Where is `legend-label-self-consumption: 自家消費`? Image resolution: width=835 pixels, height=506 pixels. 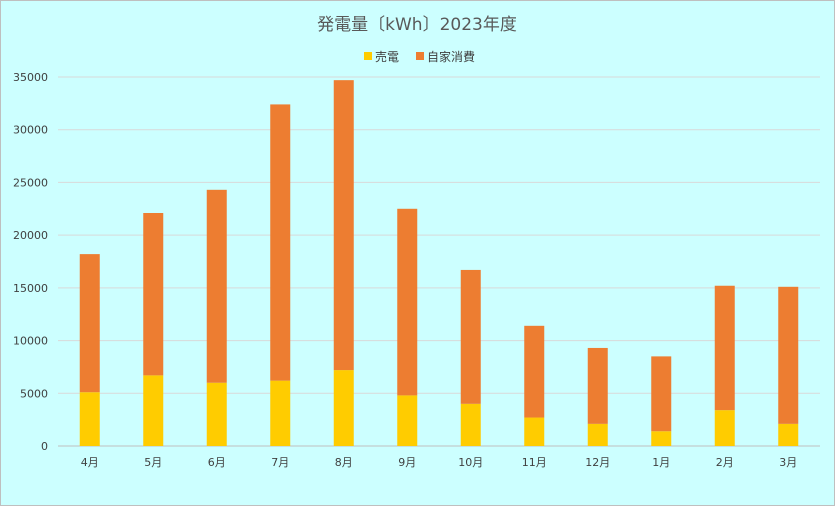 legend-label-self-consumption: 自家消費 is located at coordinates (451, 56).